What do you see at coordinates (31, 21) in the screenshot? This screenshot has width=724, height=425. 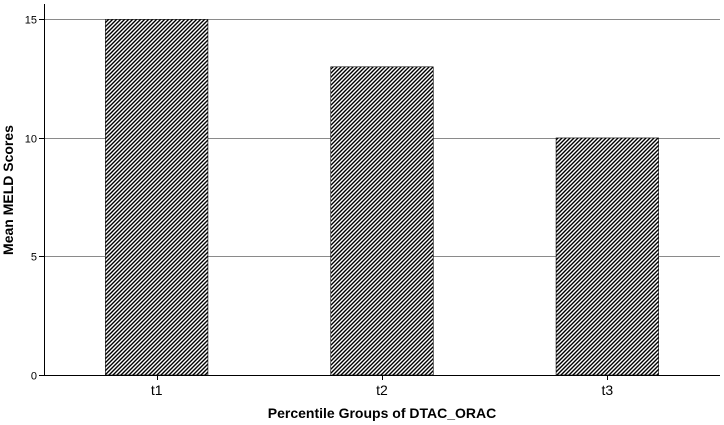 I see `y-tick-label: 15` at bounding box center [31, 21].